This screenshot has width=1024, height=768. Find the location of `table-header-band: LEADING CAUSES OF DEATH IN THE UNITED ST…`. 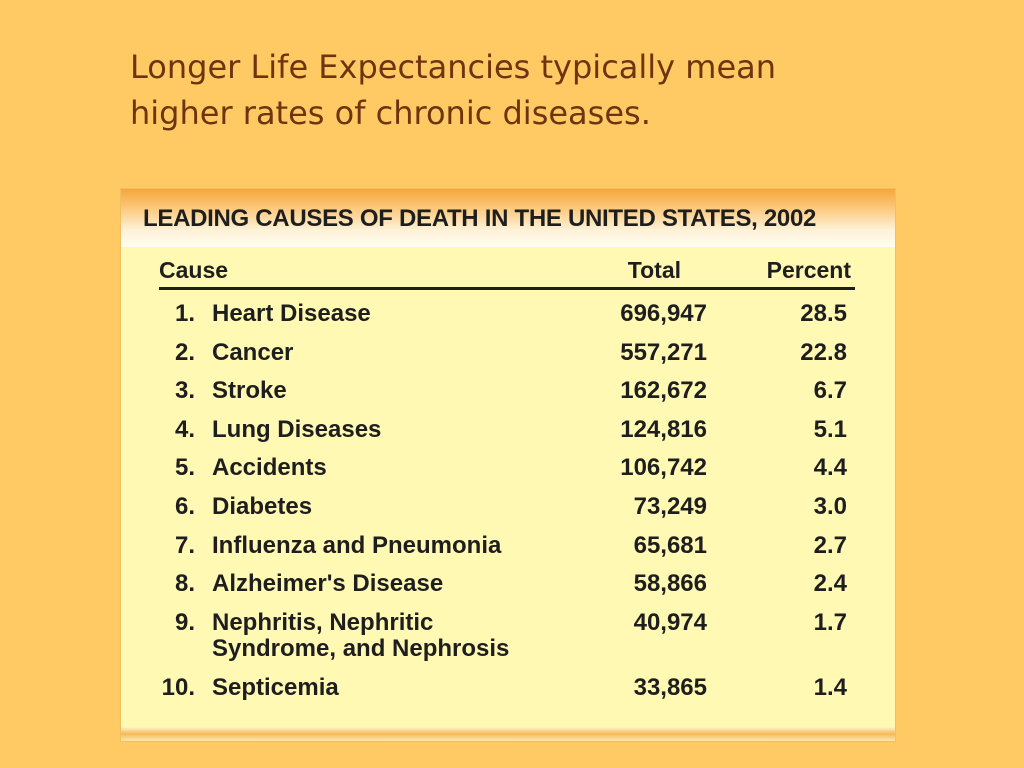

table-header-band: LEADING CAUSES OF DEATH IN THE UNITED ST… is located at coordinates (508, 218).